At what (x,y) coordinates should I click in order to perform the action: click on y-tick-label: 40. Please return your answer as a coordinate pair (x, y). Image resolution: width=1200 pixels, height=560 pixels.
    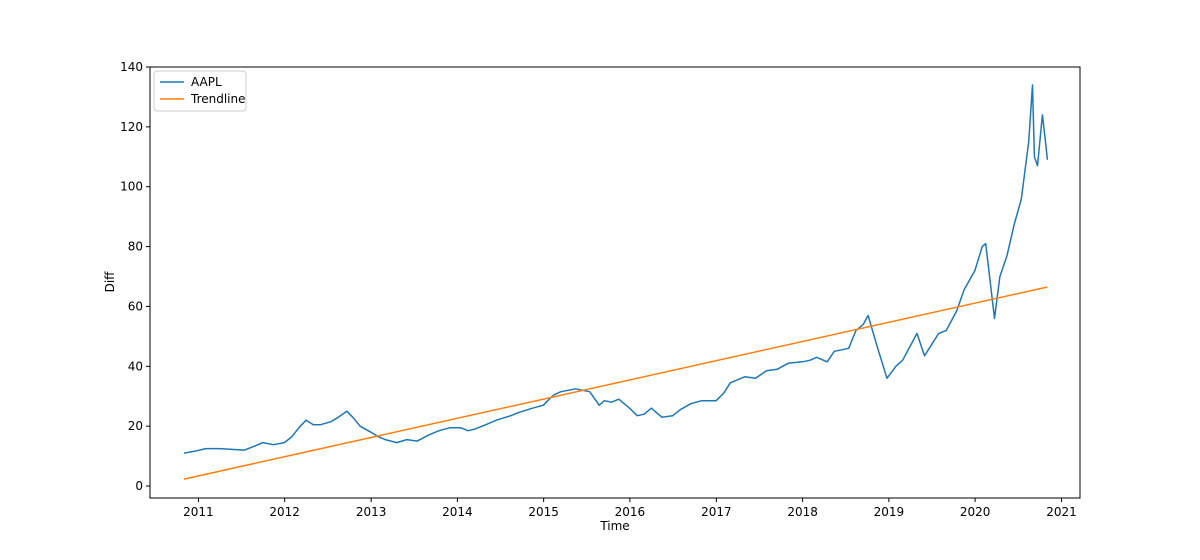
    Looking at the image, I should click on (135, 366).